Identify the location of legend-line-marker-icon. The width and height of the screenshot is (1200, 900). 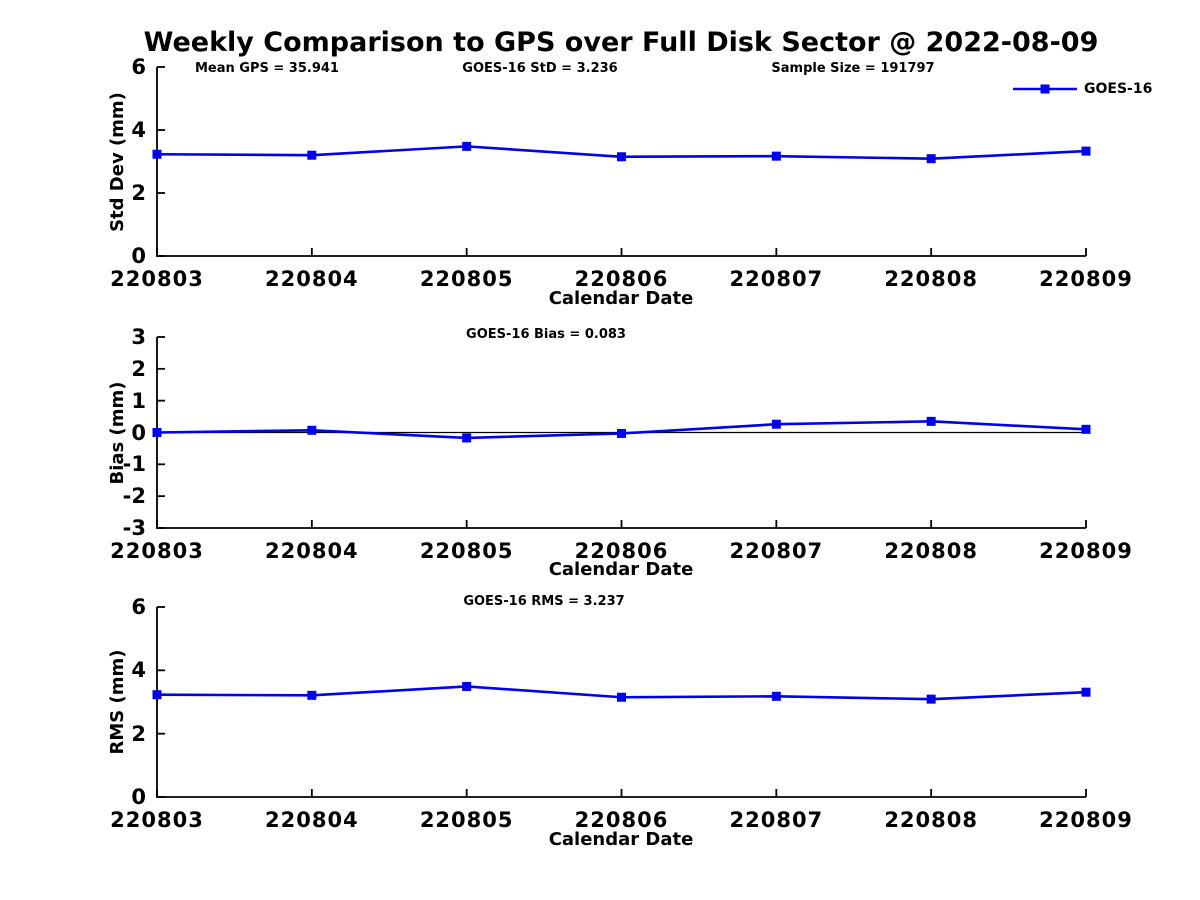
(1045, 89).